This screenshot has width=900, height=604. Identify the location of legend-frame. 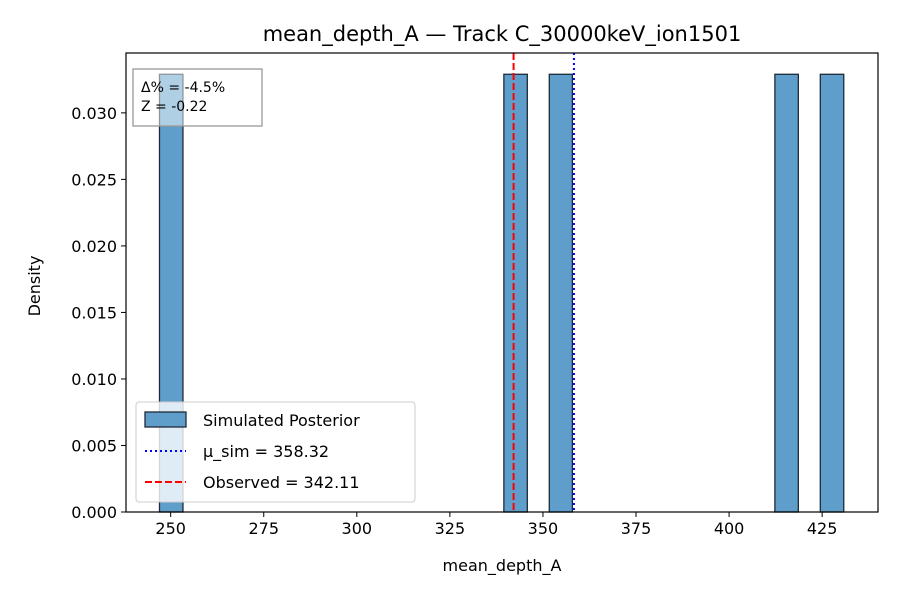
(275, 452).